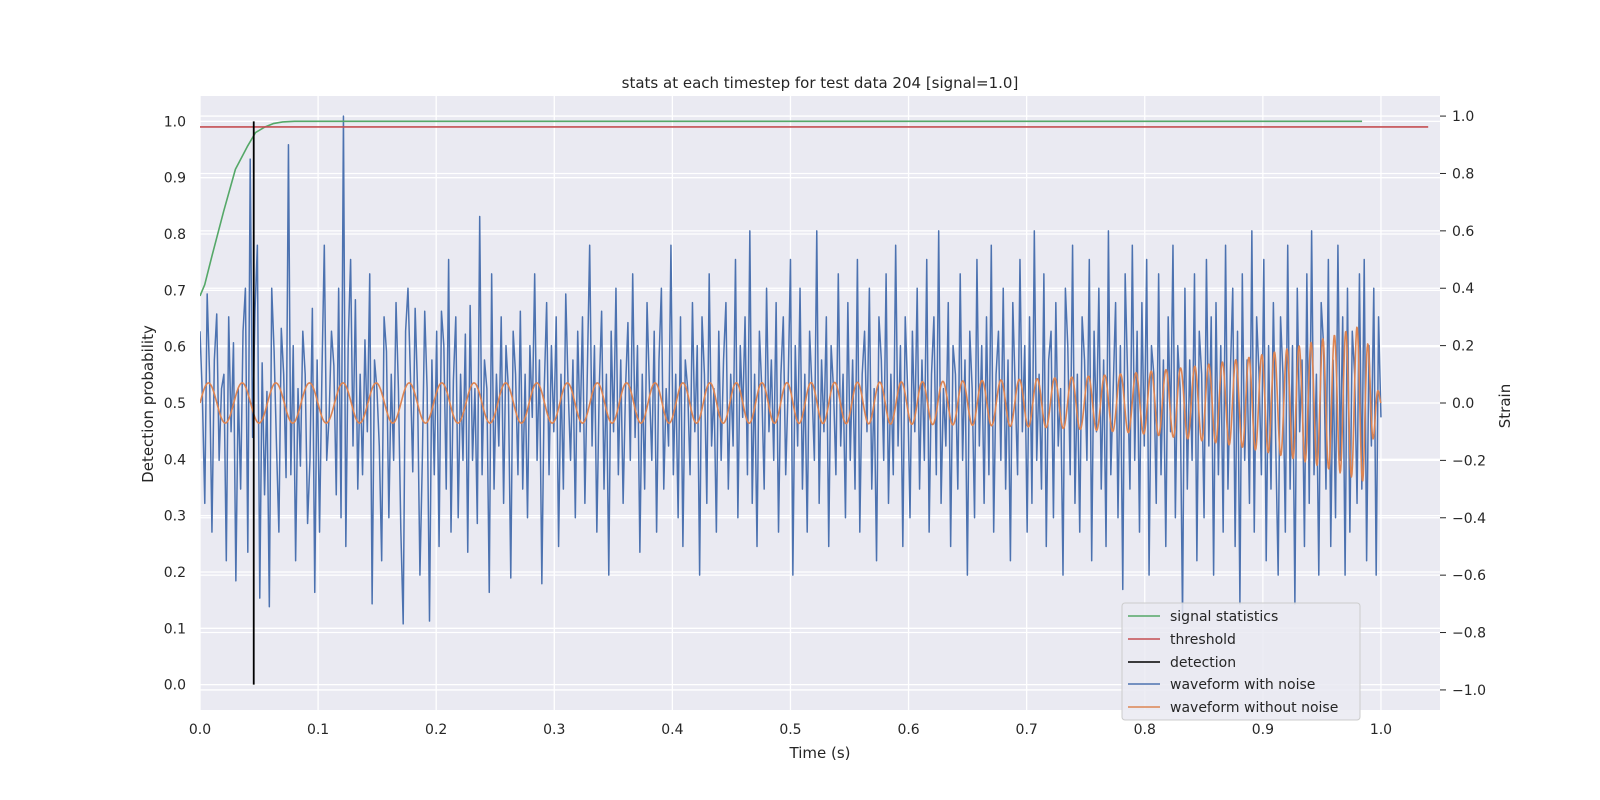 The width and height of the screenshot is (1600, 800). I want to click on legend-label-signal-statistics: signal statistics, so click(1224, 617).